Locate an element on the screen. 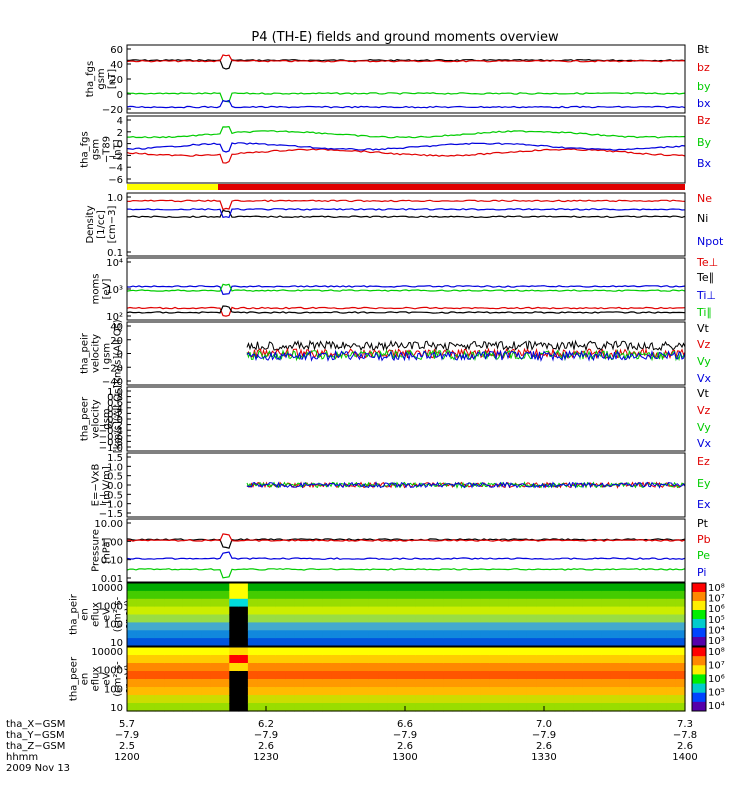 This screenshot has width=750, height=804. series-by-line is located at coordinates (406, 97).